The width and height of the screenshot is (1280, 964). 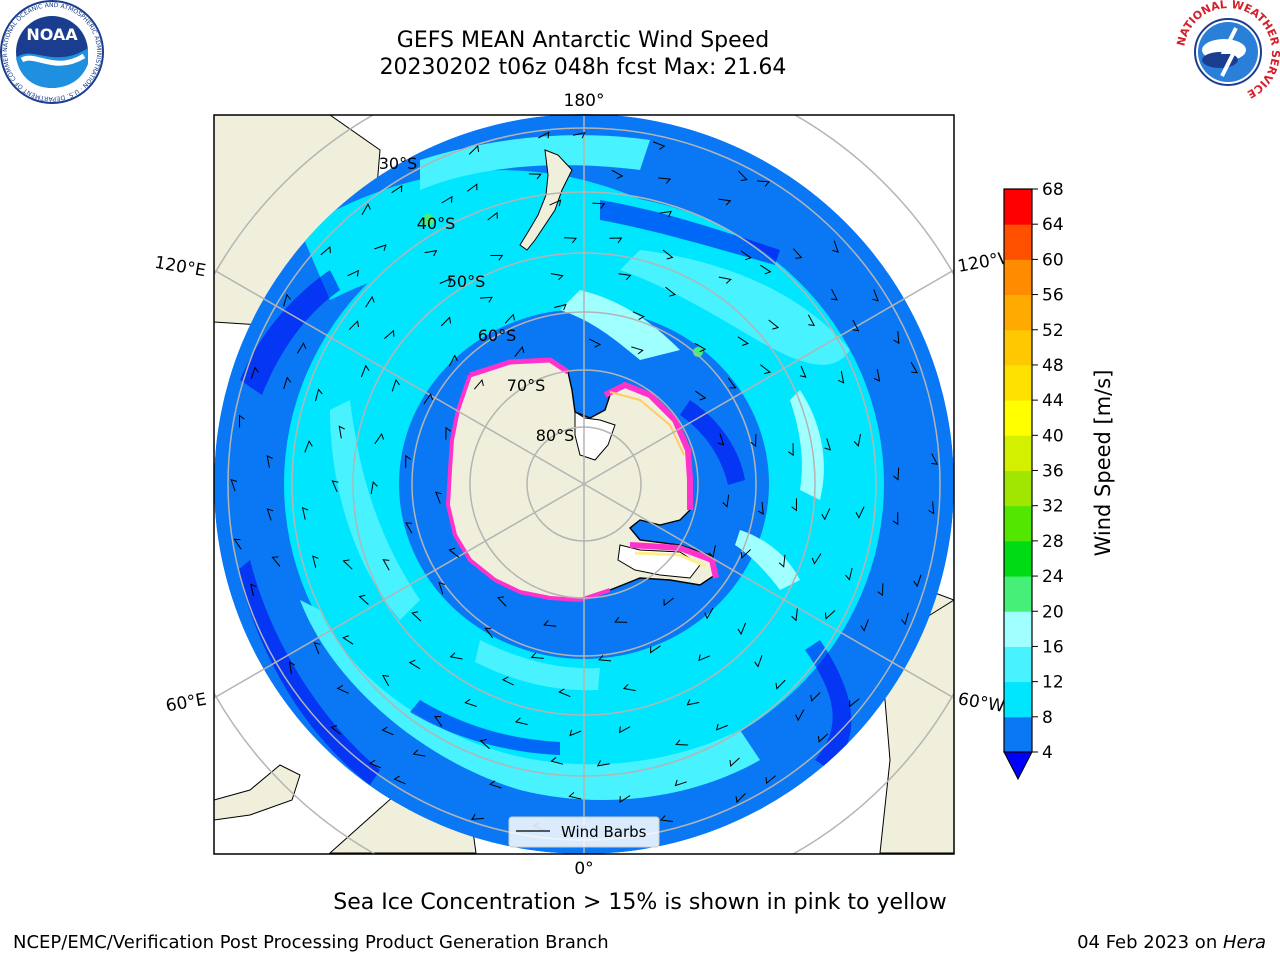 What do you see at coordinates (1103, 463) in the screenshot?
I see `colorbar-label: Wind Speed [m/s]` at bounding box center [1103, 463].